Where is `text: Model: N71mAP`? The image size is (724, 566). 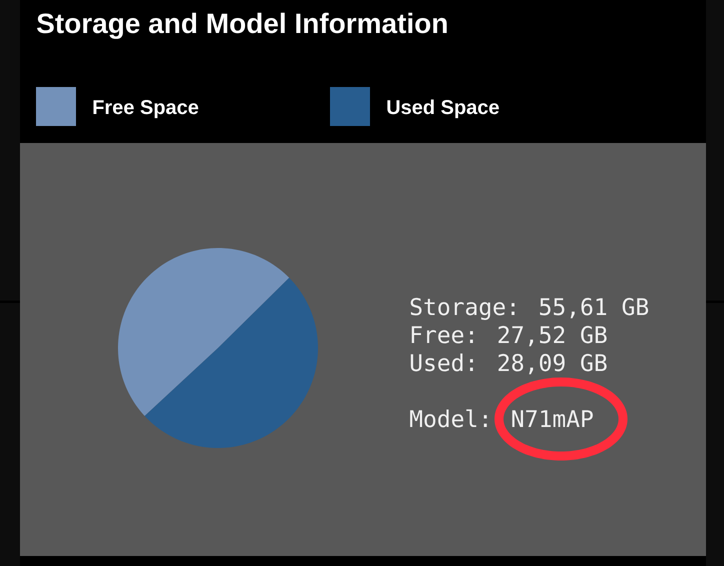 text: Model: N71mAP is located at coordinates (501, 418).